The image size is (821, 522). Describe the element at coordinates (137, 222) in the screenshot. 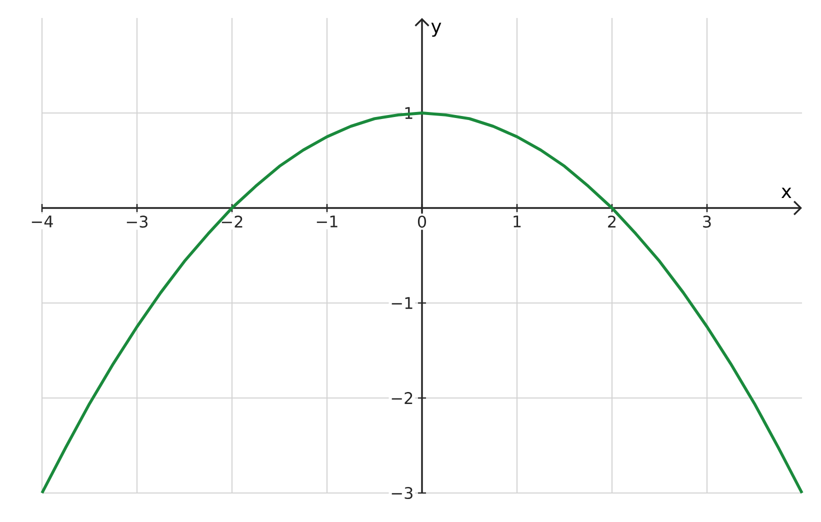

I see `x-tick-label: −3` at that location.